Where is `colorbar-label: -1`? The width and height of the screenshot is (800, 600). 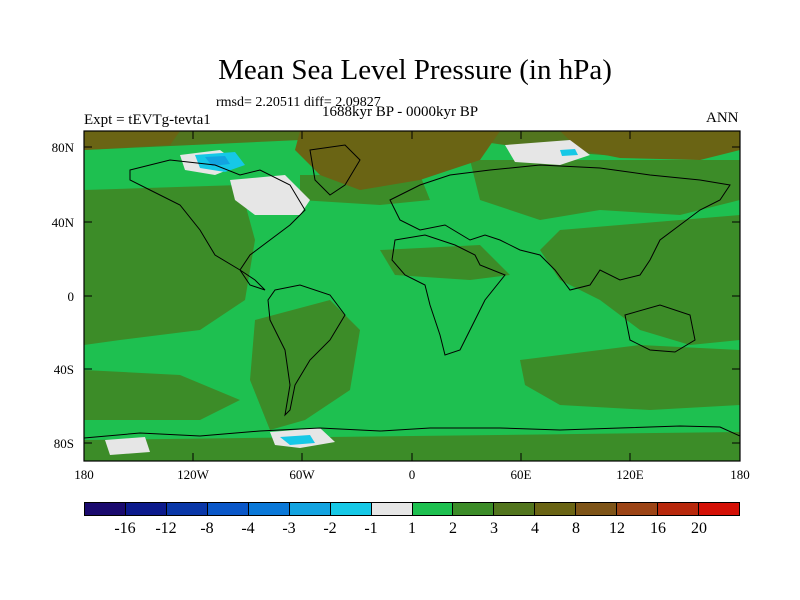
colorbar-label: -1 is located at coordinates (371, 528).